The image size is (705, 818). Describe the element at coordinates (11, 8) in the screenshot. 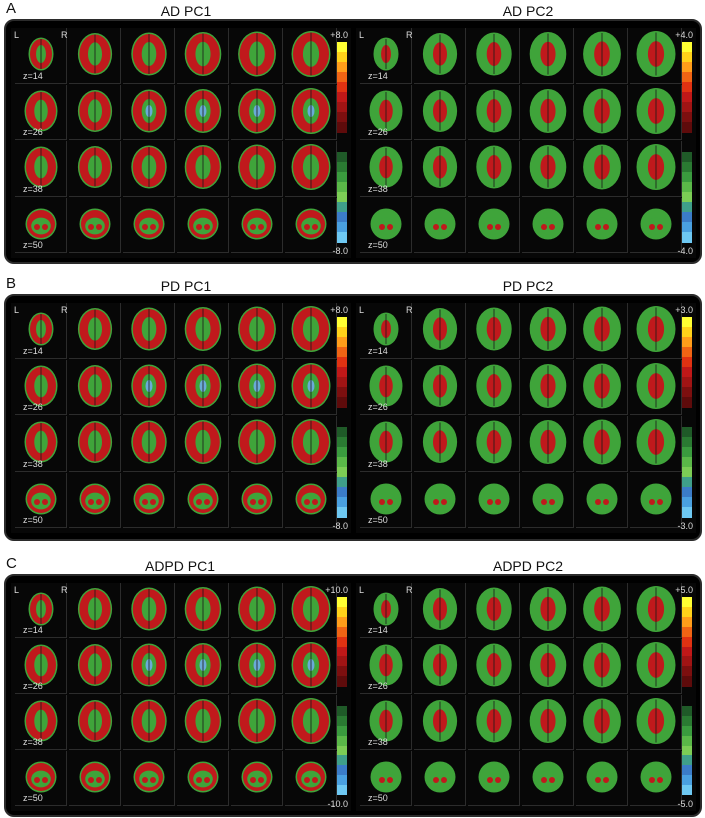

I see `section-letter: A` at that location.